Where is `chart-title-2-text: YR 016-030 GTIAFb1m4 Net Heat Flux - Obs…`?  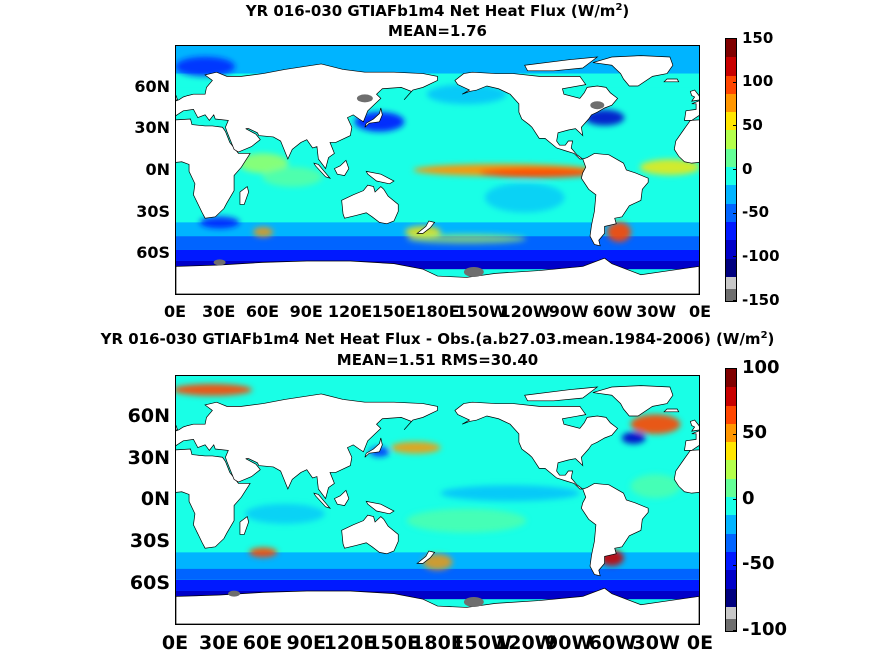 chart-title-2-text: YR 016-030 GTIAFb1m4 Net Heat Flux - Obs… is located at coordinates (430, 339).